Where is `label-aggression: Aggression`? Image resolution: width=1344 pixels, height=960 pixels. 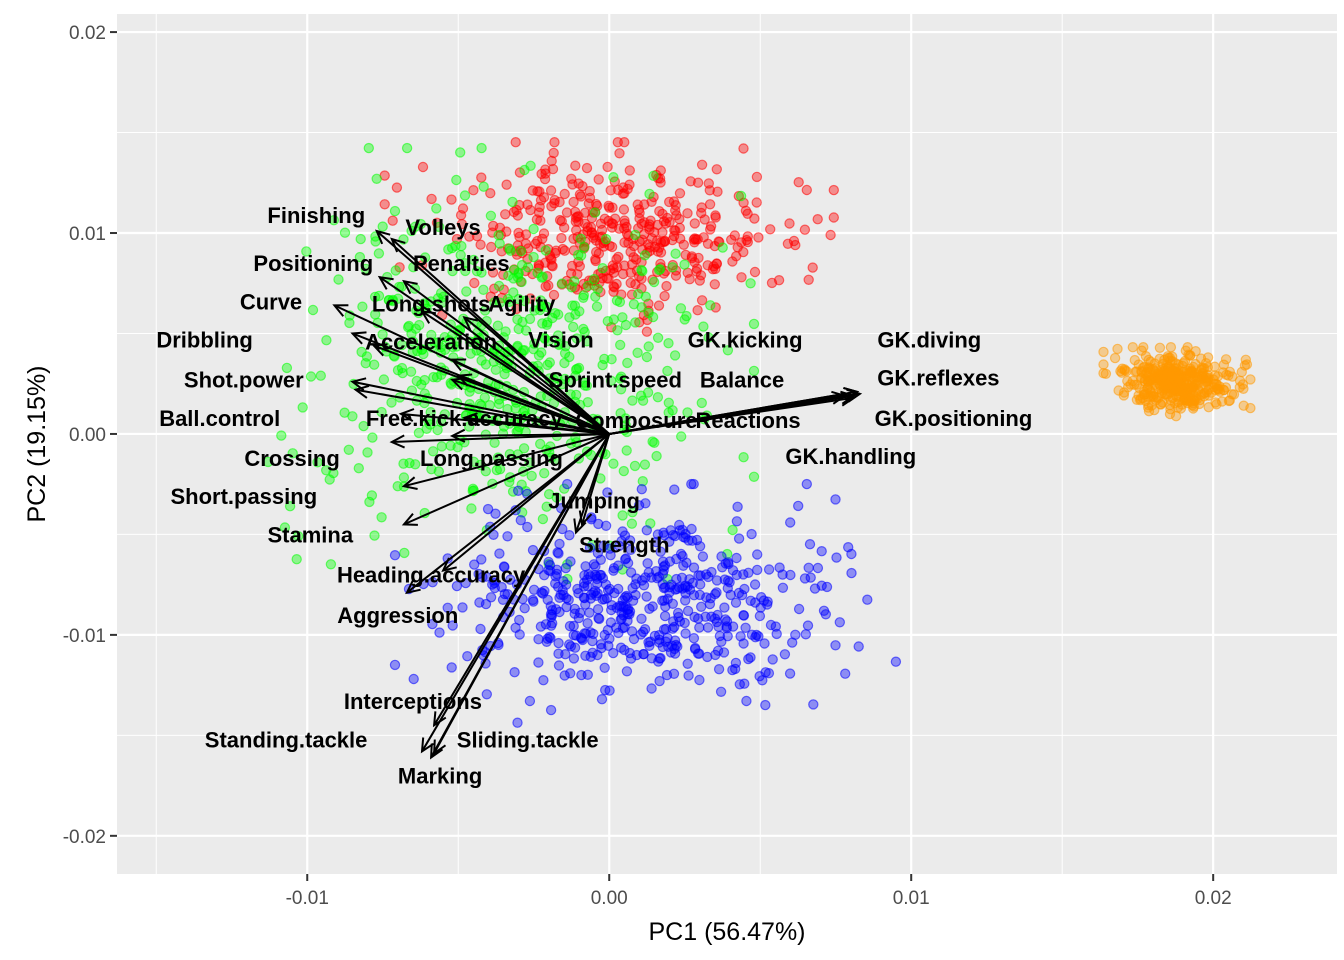 label-aggression: Aggression is located at coordinates (397, 615).